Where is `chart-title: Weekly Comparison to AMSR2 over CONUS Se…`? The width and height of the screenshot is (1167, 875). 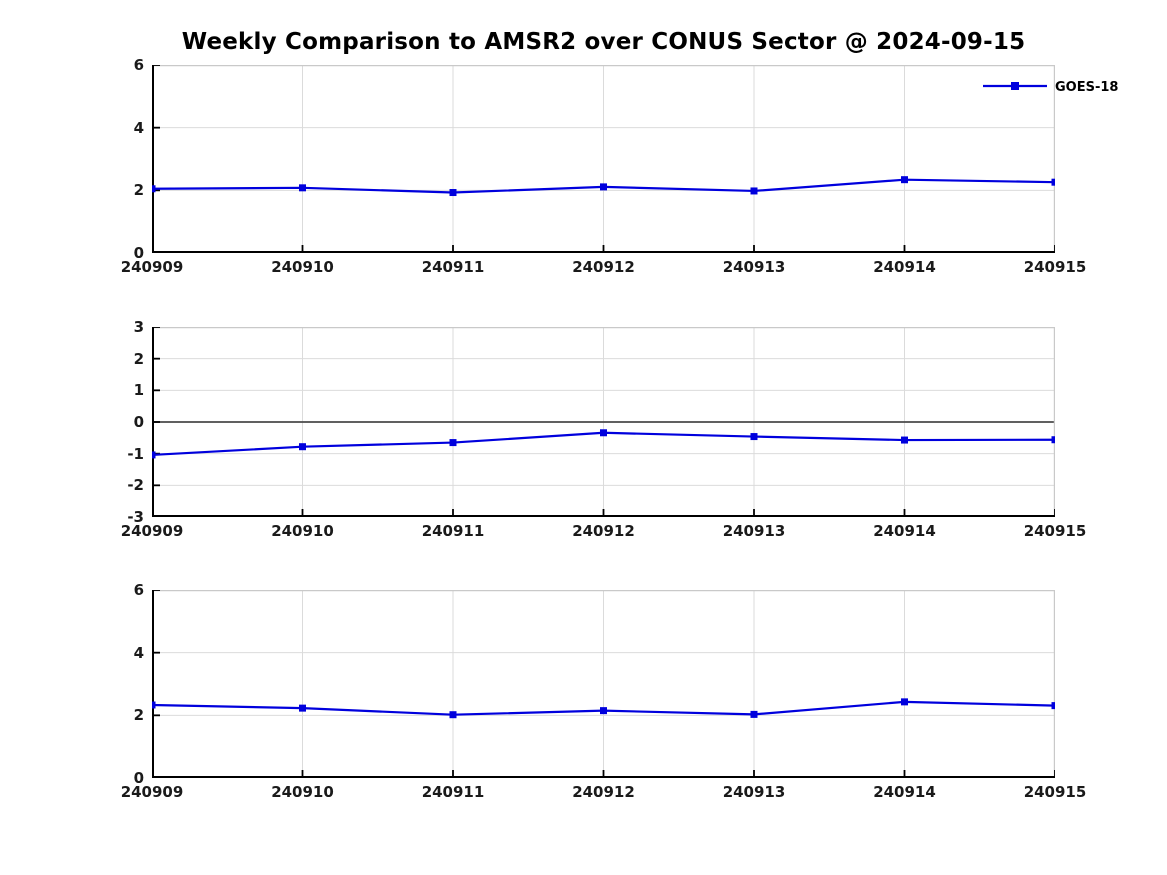
chart-title: Weekly Comparison to AMSR2 over CONUS Se… is located at coordinates (603, 42).